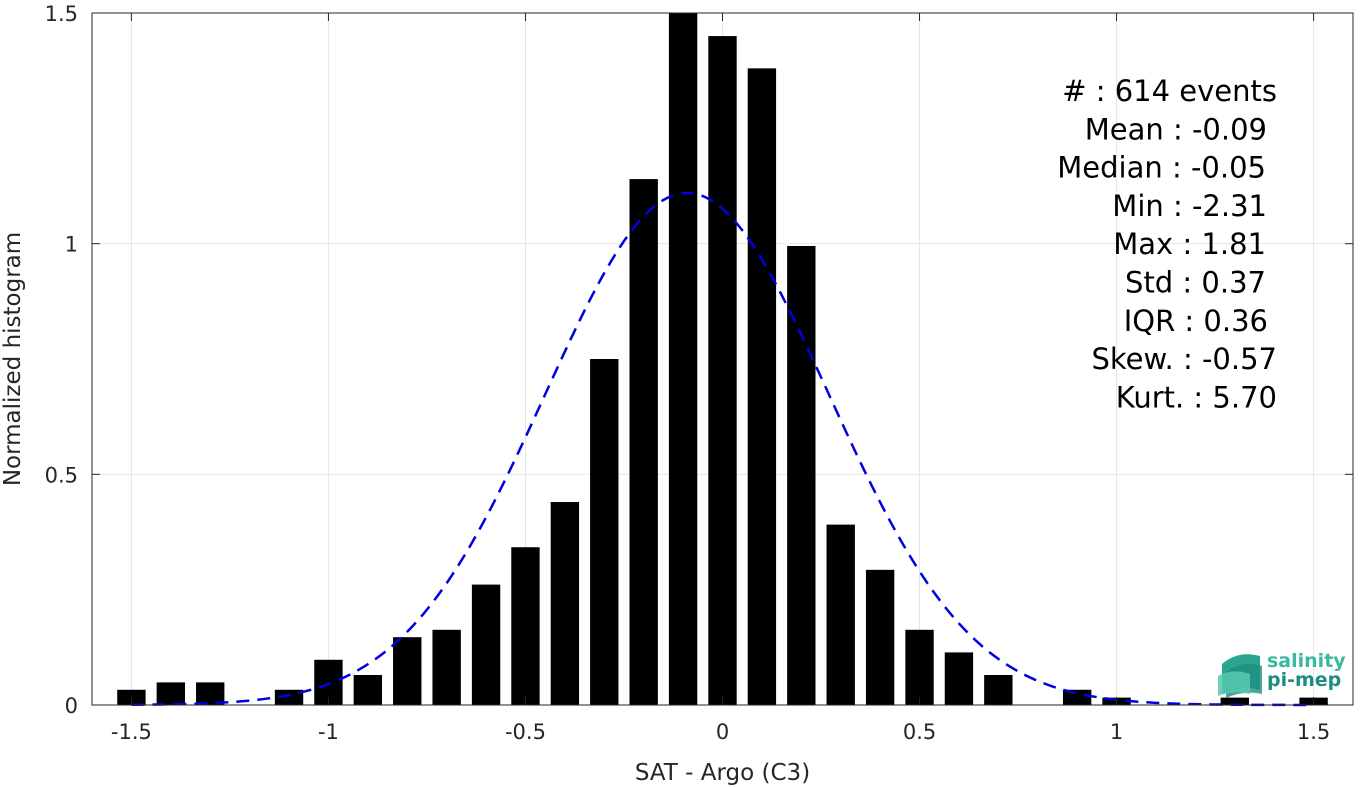 This screenshot has width=1367, height=787. What do you see at coordinates (71, 245) in the screenshot?
I see `y-tick-label: 1` at bounding box center [71, 245].